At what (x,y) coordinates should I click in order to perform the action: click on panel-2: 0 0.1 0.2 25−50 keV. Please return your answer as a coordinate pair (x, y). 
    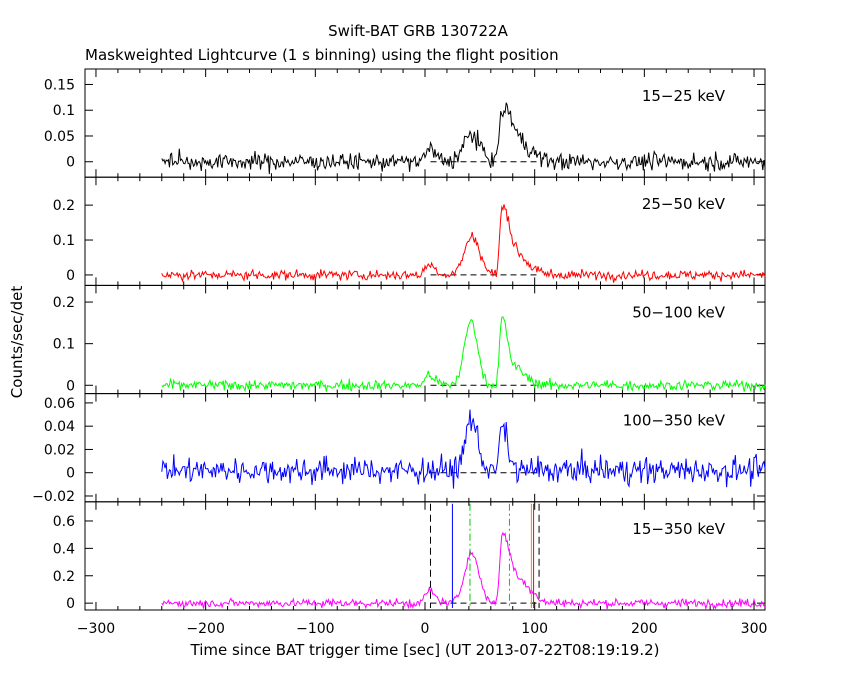
    Looking at the image, I should click on (409, 231).